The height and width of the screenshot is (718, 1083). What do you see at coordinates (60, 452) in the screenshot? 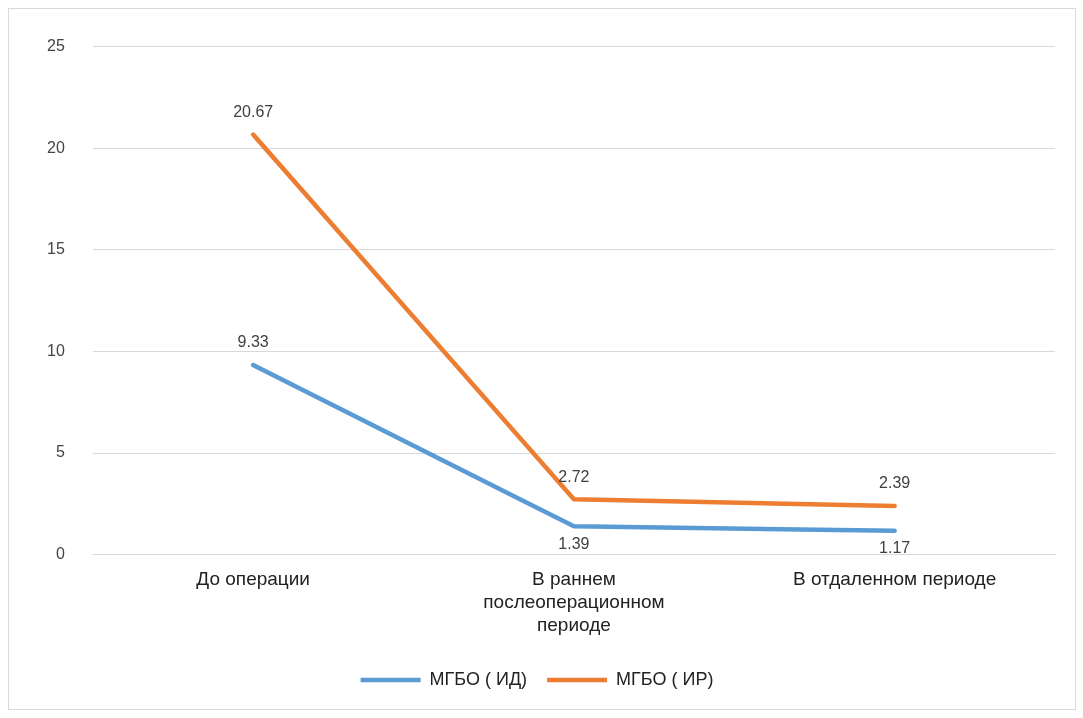
I see `y-tick-label: 5` at bounding box center [60, 452].